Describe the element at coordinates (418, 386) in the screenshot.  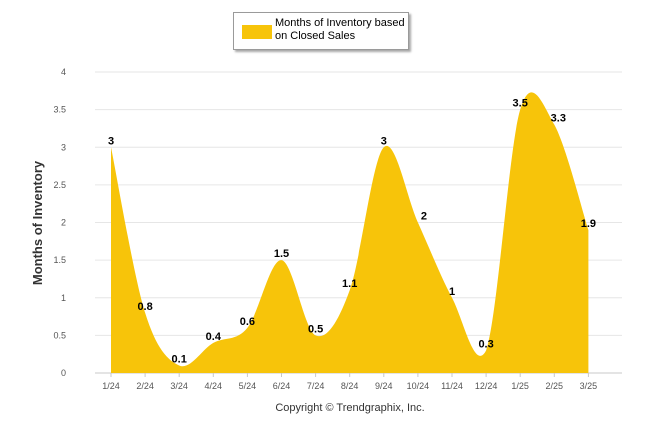
I see `x-tick-label: 10/24` at that location.